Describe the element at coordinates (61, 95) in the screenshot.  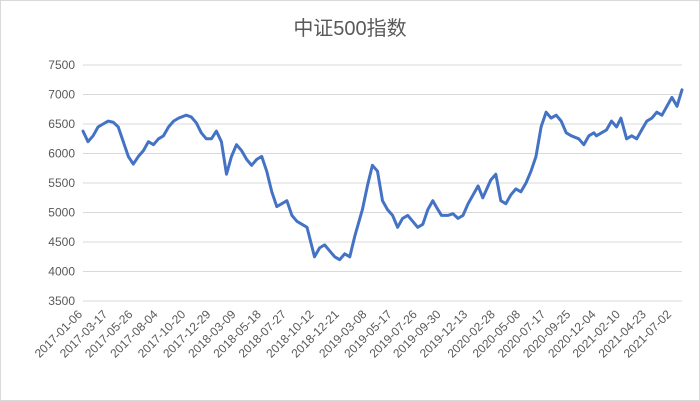
I see `y-tick-label: 7000` at that location.